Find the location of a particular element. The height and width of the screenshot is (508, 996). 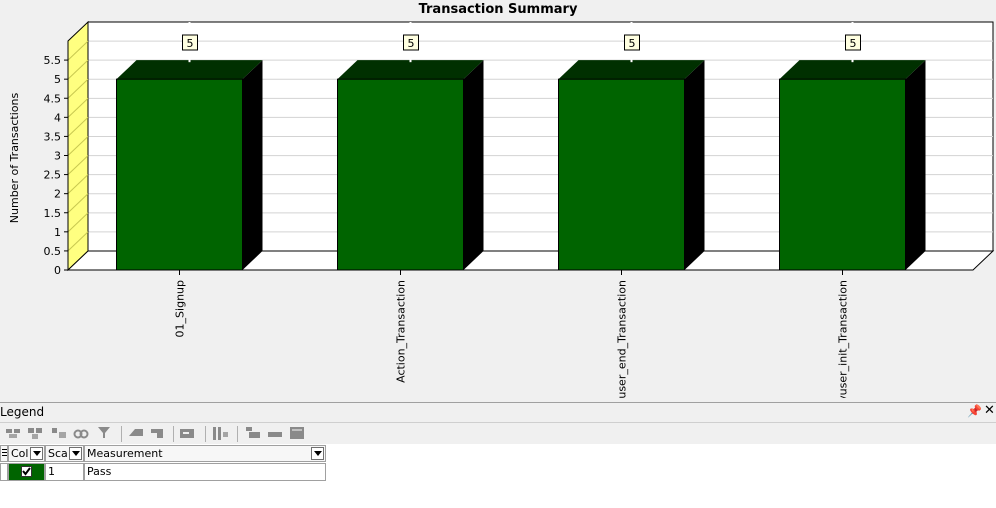

close-icon: ✕ is located at coordinates (989, 410).